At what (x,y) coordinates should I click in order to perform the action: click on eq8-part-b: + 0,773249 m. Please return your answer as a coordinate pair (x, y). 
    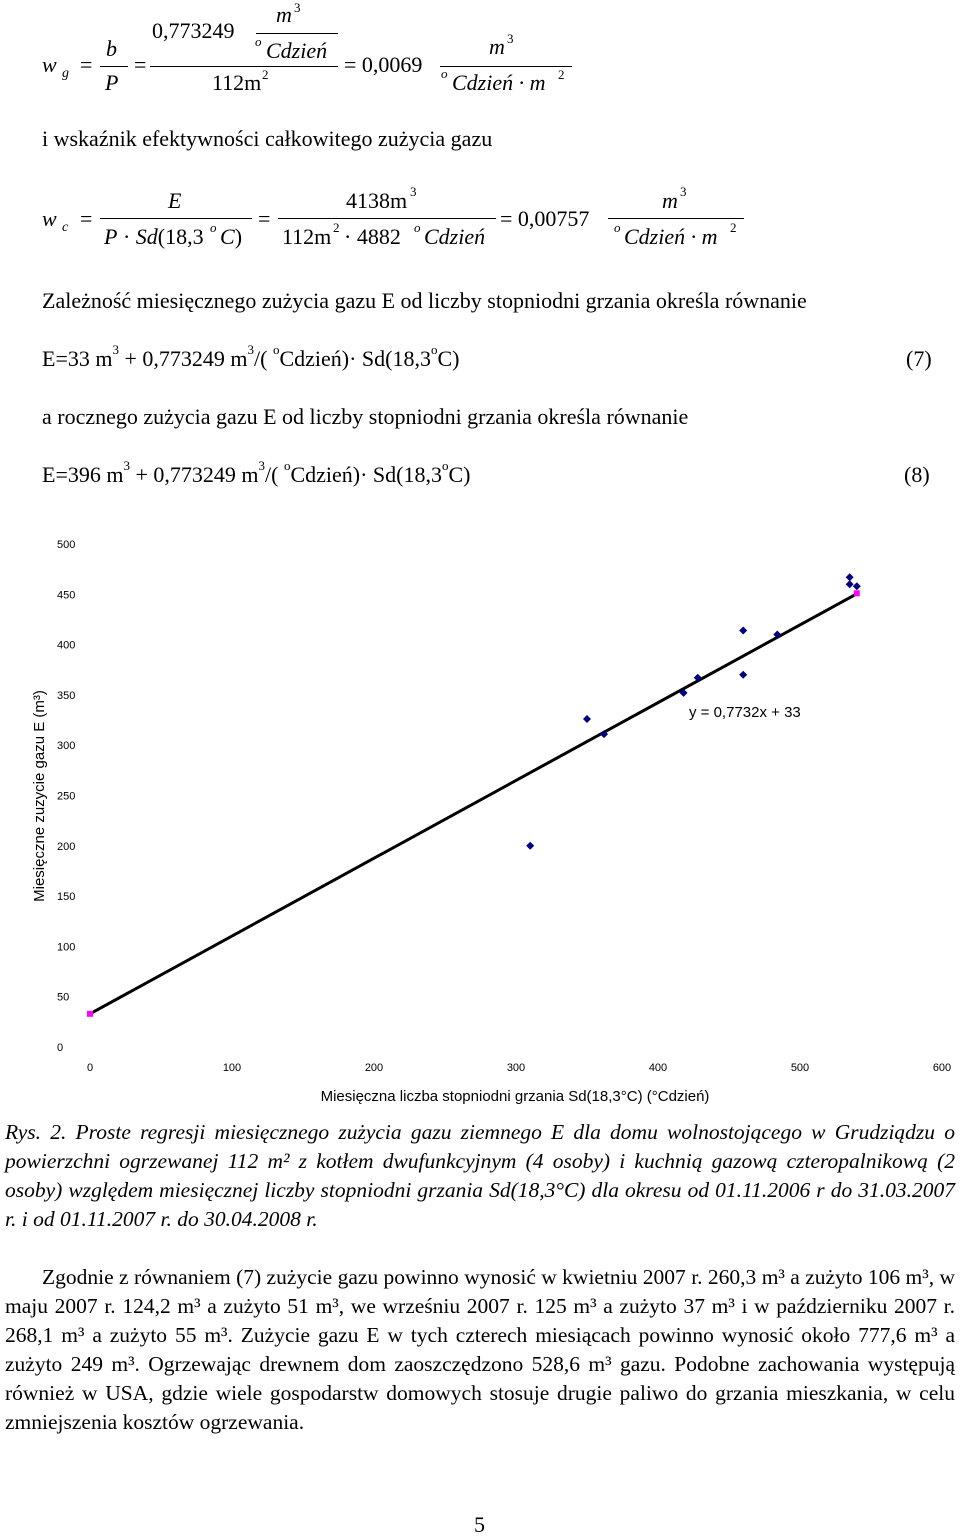
    Looking at the image, I should click on (197, 474).